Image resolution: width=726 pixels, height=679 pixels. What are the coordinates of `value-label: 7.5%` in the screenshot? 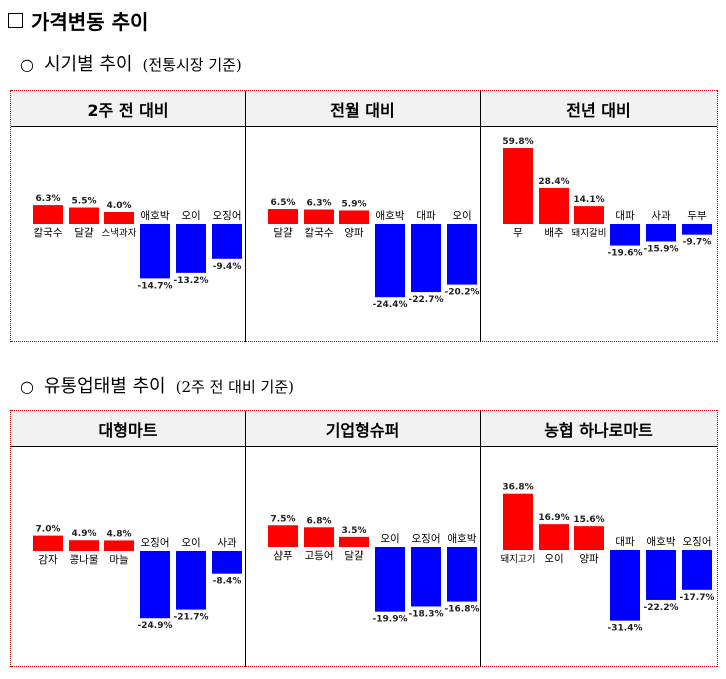 It's located at (283, 519).